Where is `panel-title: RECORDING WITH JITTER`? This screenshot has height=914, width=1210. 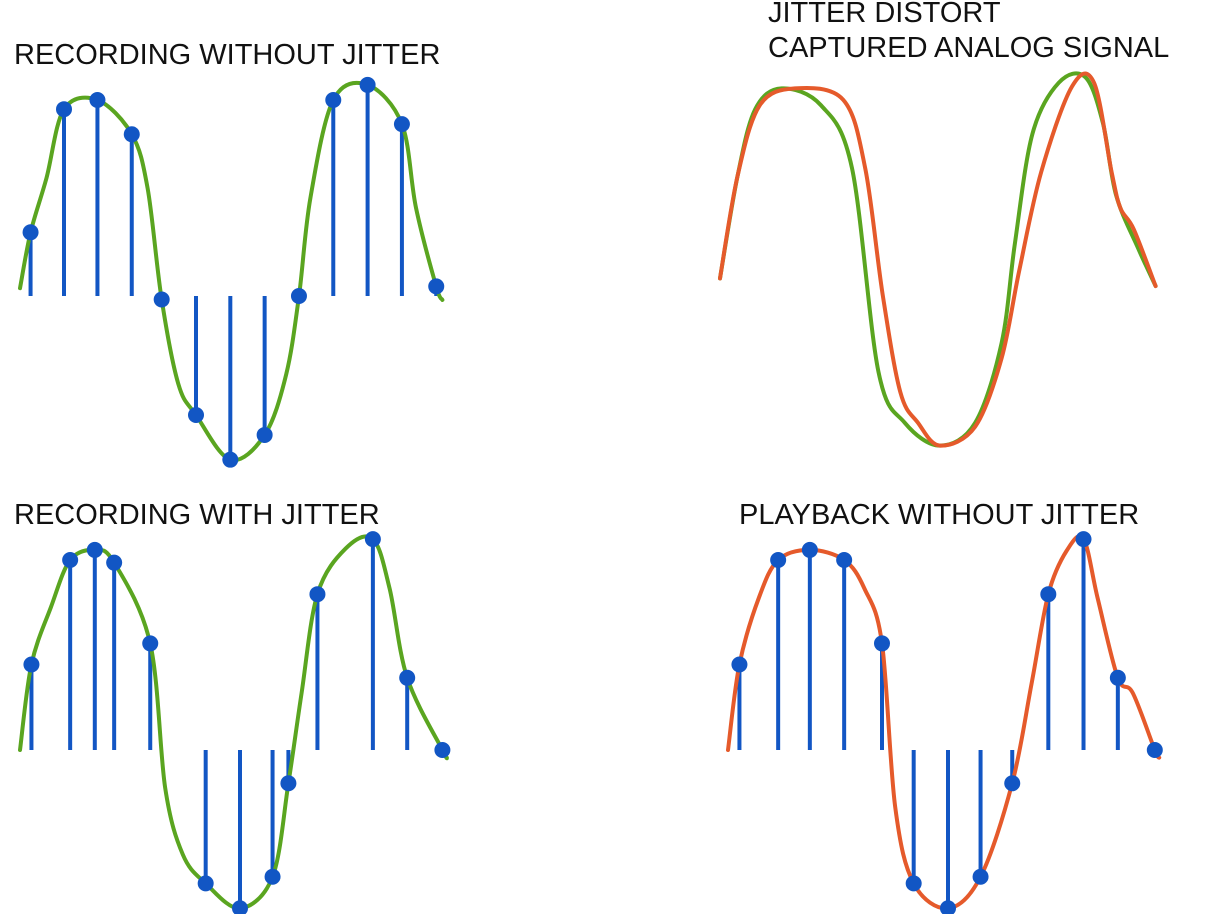
panel-title: RECORDING WITH JITTER is located at coordinates (197, 515).